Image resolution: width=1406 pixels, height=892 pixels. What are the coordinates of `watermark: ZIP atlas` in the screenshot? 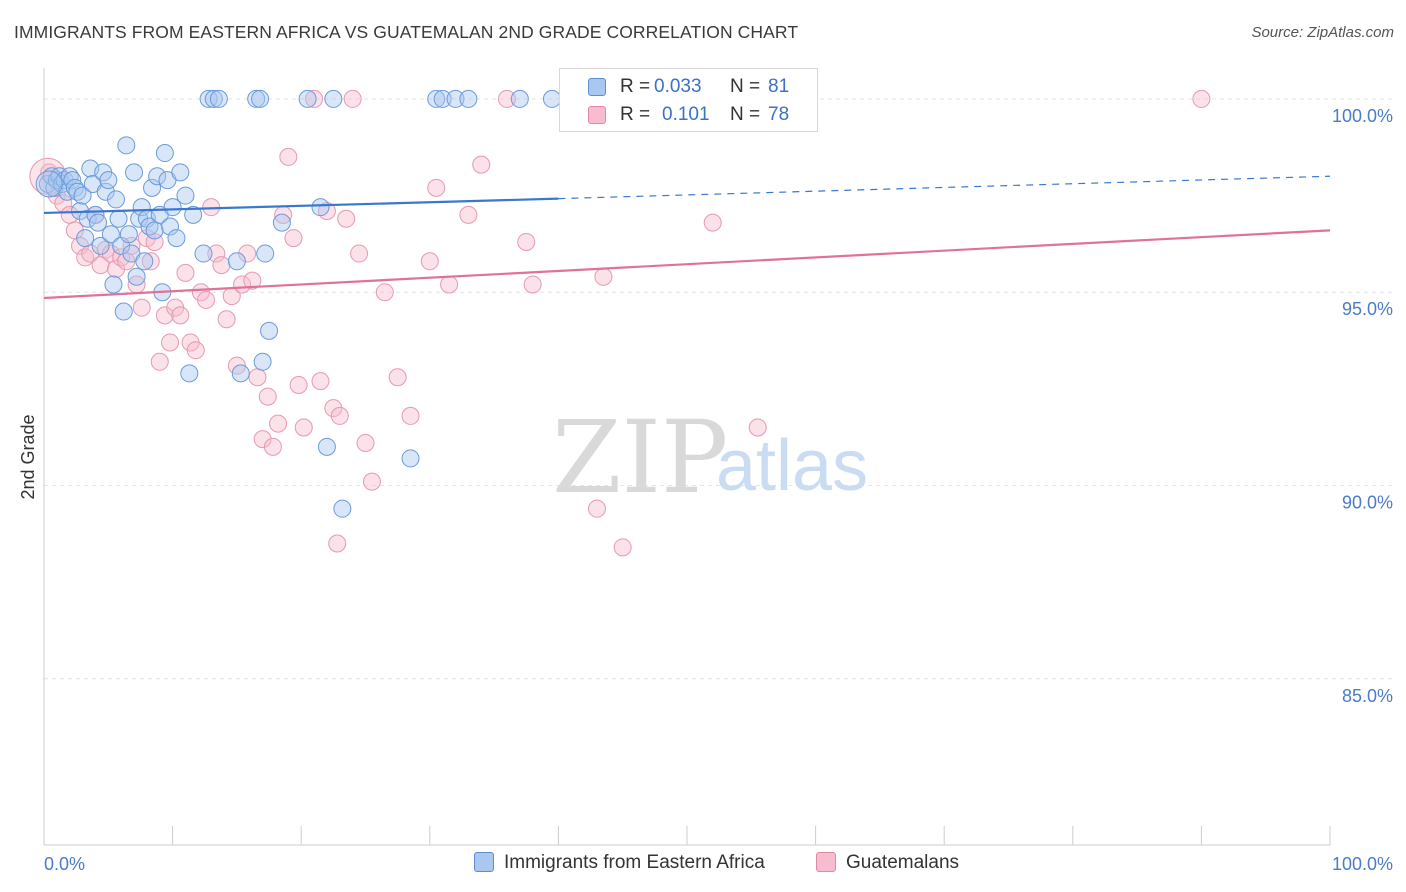 It's located at (710, 457).